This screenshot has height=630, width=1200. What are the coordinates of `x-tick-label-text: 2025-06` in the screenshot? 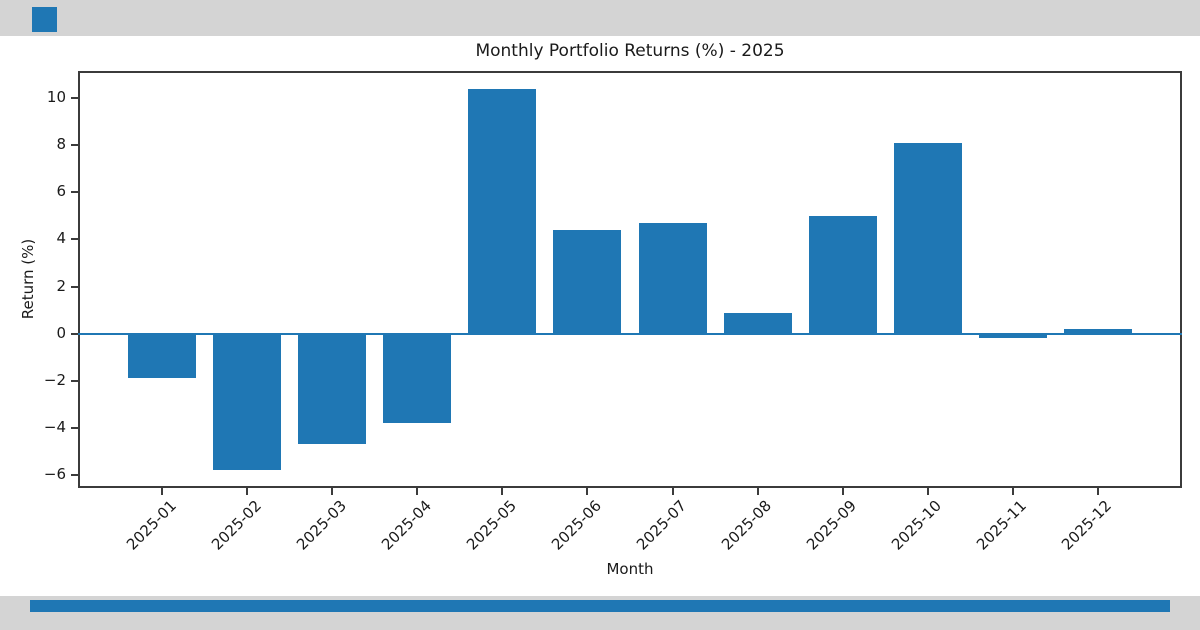 It's located at (576, 525).